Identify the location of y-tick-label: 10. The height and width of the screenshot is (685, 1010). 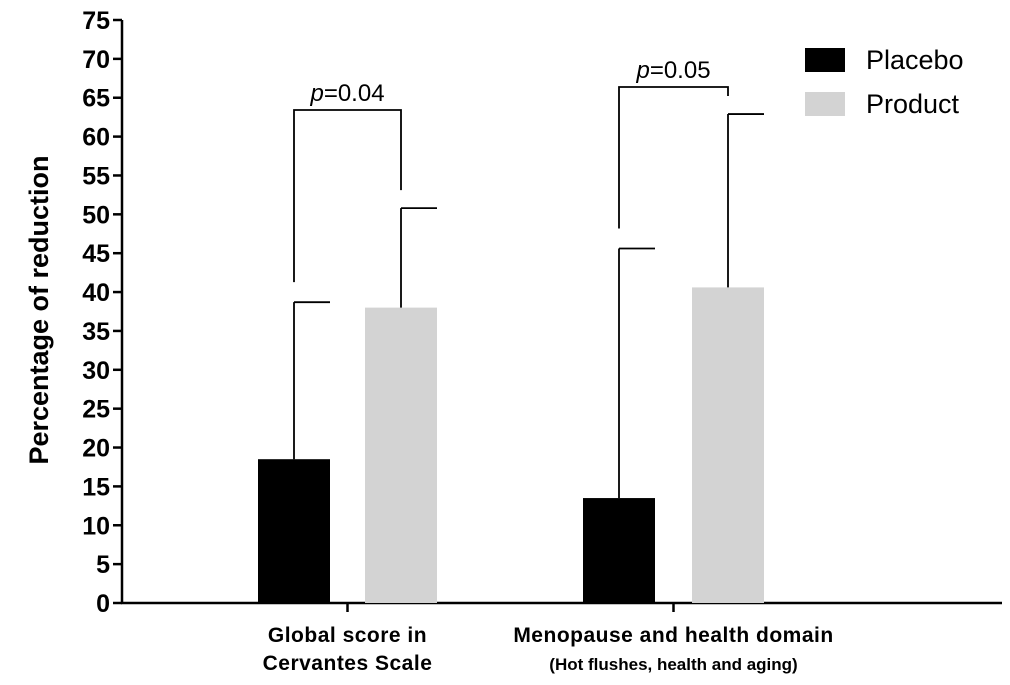
(96, 526).